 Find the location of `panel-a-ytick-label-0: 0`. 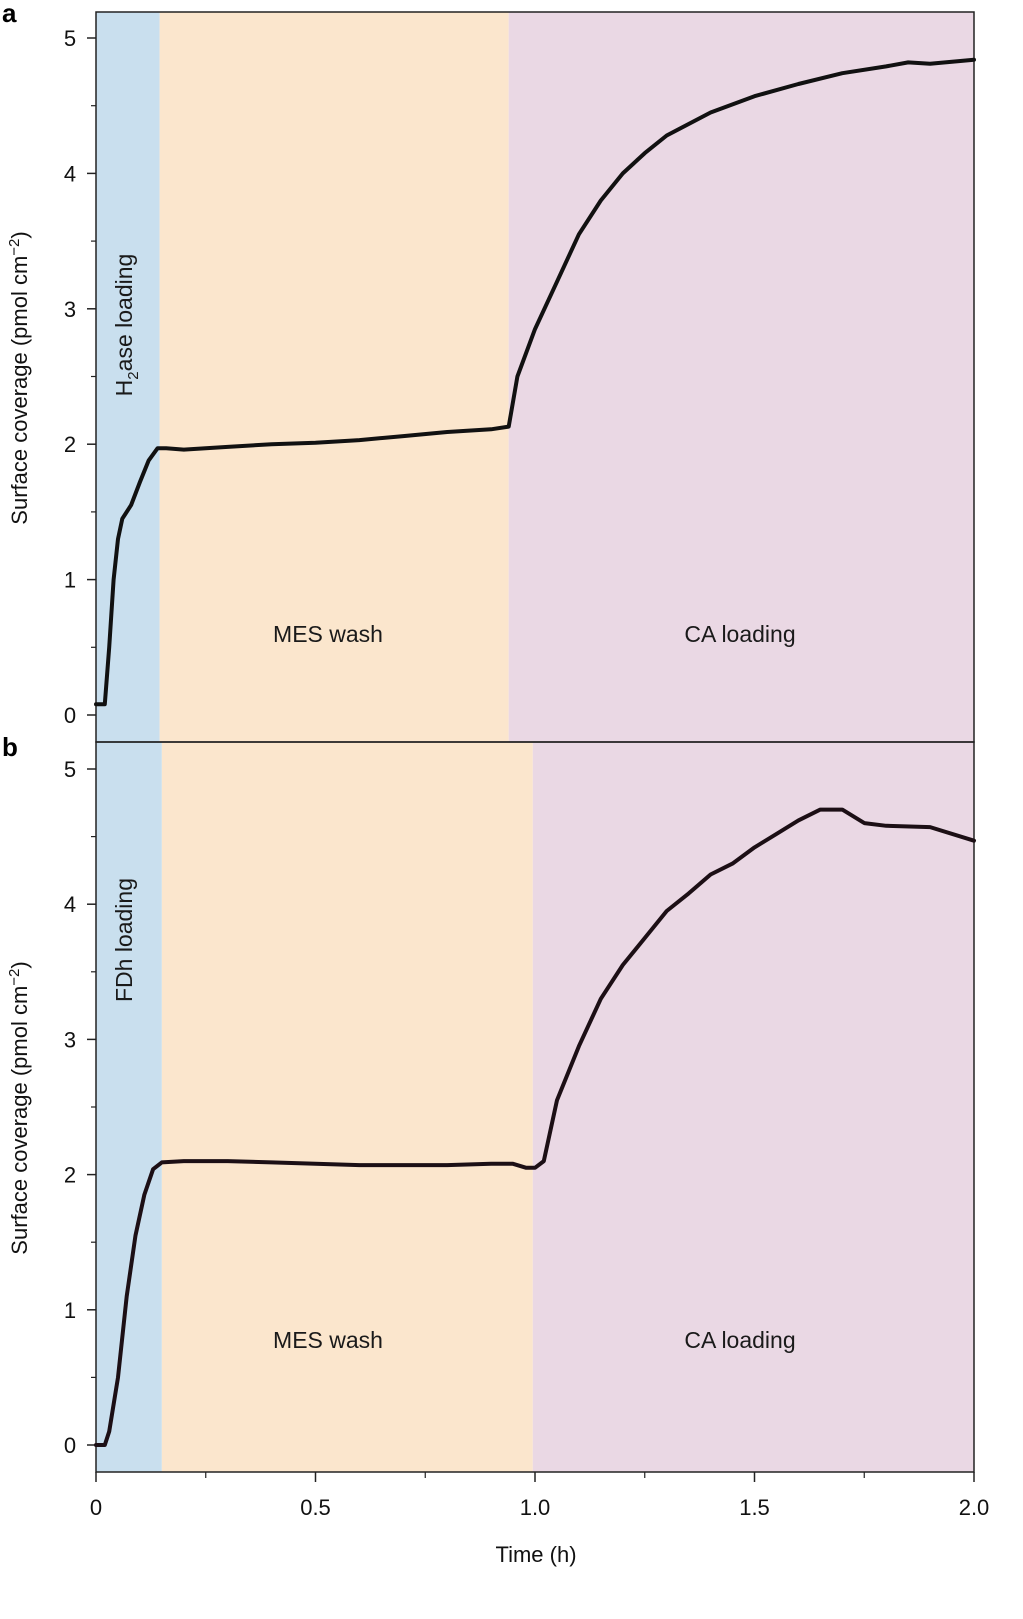

panel-a-ytick-label-0: 0 is located at coordinates (70, 715).